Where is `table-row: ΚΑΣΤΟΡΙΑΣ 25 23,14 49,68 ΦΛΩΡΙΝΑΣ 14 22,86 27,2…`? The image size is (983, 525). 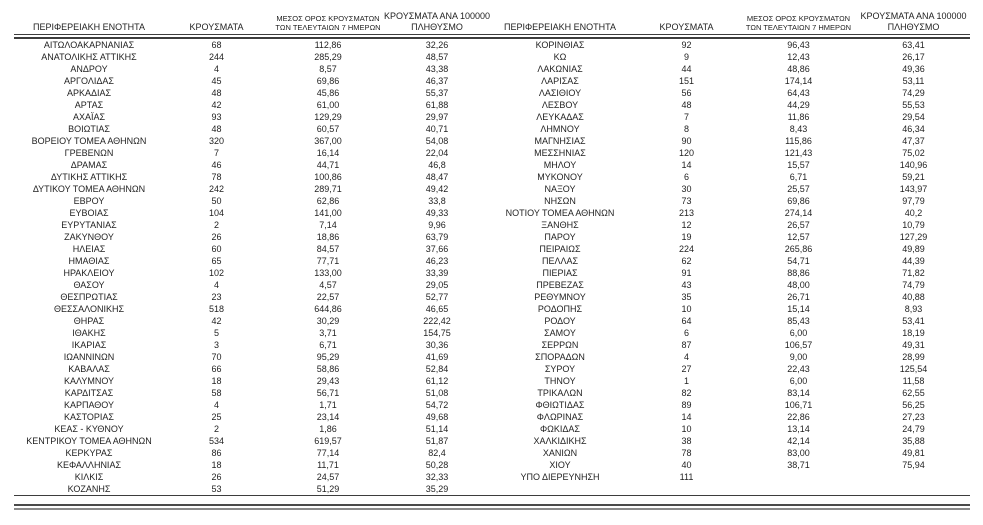
table-row: ΚΑΣΤΟΡΙΑΣ 25 23,14 49,68 ΦΛΩΡΙΝΑΣ 14 22,86 27,2… is located at coordinates (492, 417).